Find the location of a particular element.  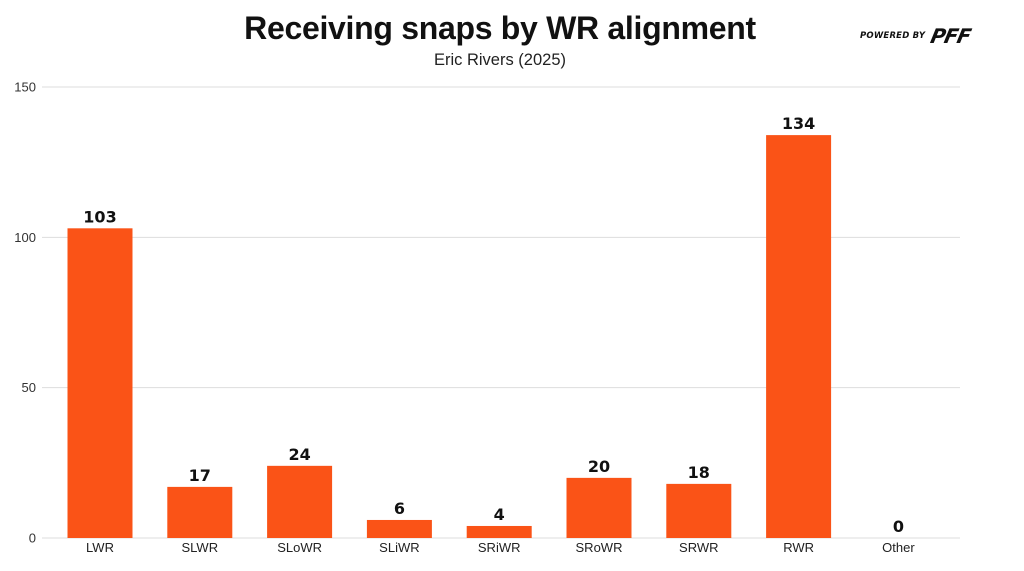

data-label-slwr: 17 is located at coordinates (200, 475).